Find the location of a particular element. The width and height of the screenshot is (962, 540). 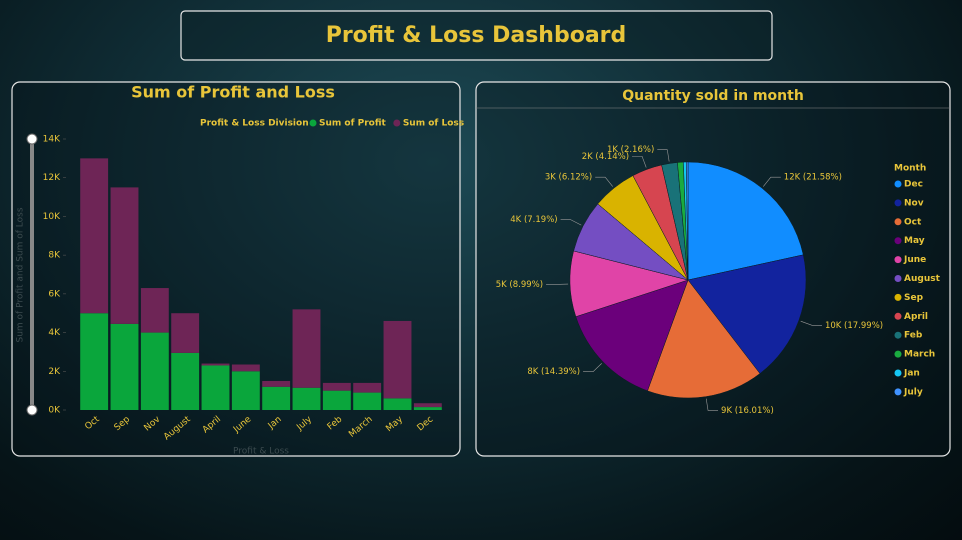

data-label: 2K (4.14%) is located at coordinates (605, 157).